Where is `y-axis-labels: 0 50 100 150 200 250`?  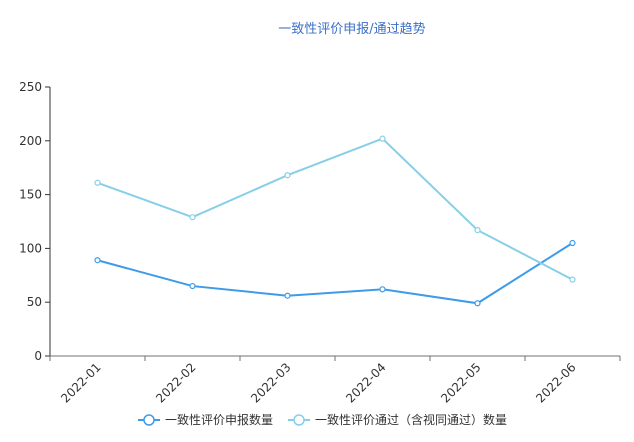
y-axis-labels: 0 50 100 150 200 250 is located at coordinates (30, 221).